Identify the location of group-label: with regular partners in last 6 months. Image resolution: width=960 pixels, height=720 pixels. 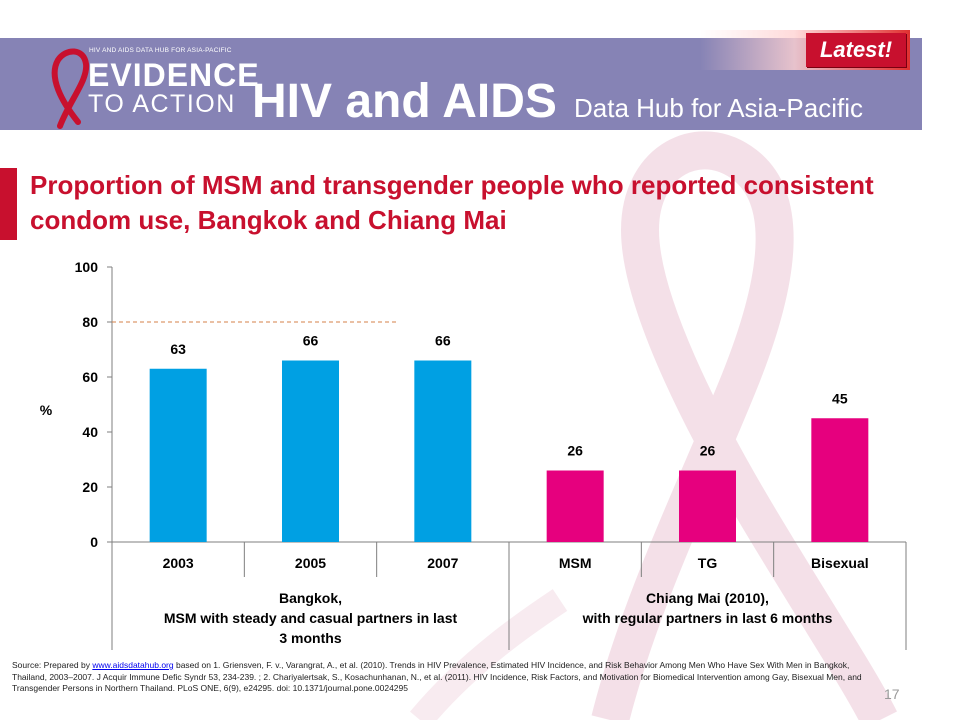
(707, 618).